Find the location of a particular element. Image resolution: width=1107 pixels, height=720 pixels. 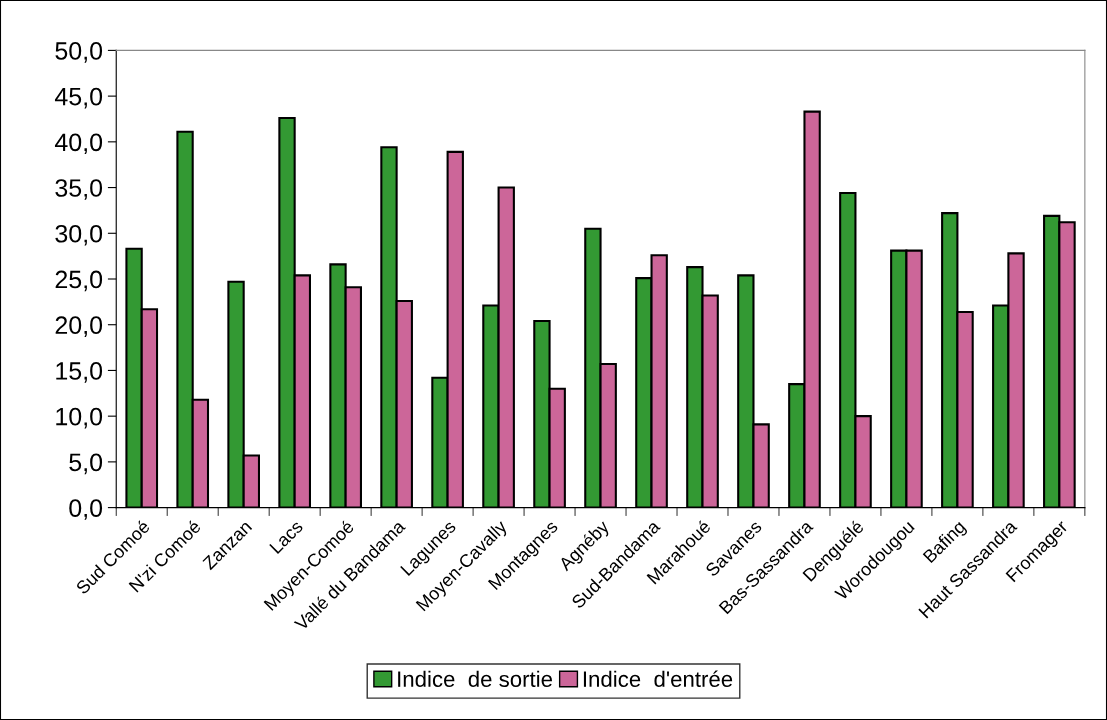

y-tick-label: 10,0 is located at coordinates (79, 418).